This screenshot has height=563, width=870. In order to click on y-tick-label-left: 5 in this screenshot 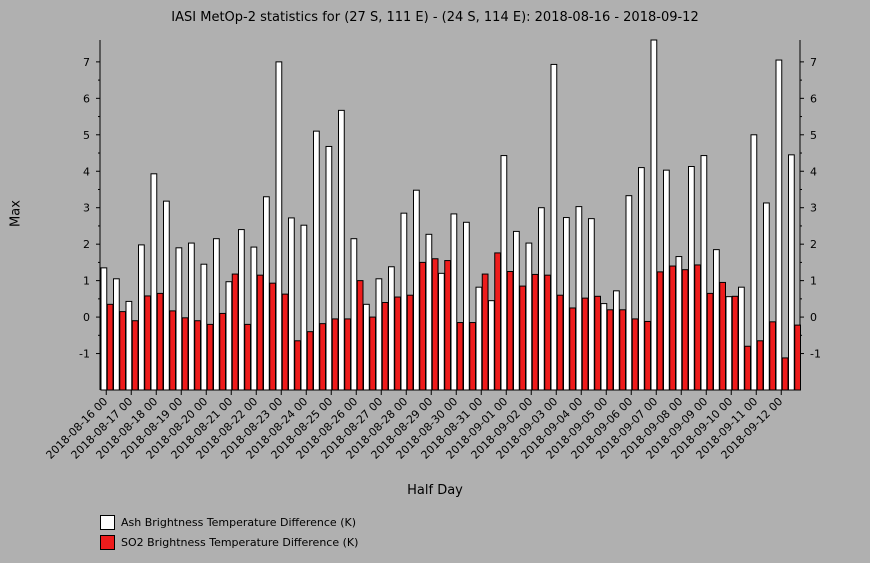, I will do `click(86, 135)`.